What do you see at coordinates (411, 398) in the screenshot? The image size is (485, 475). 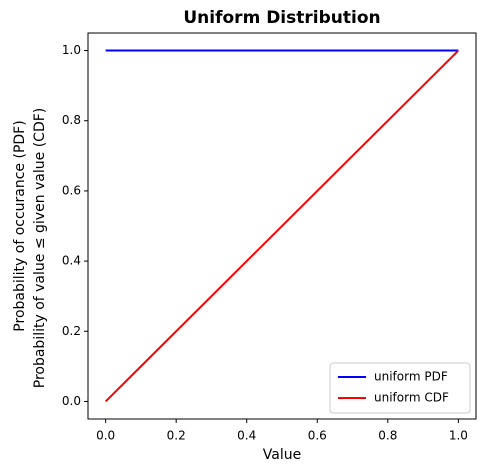 I see `legend-label: uniform CDF` at bounding box center [411, 398].